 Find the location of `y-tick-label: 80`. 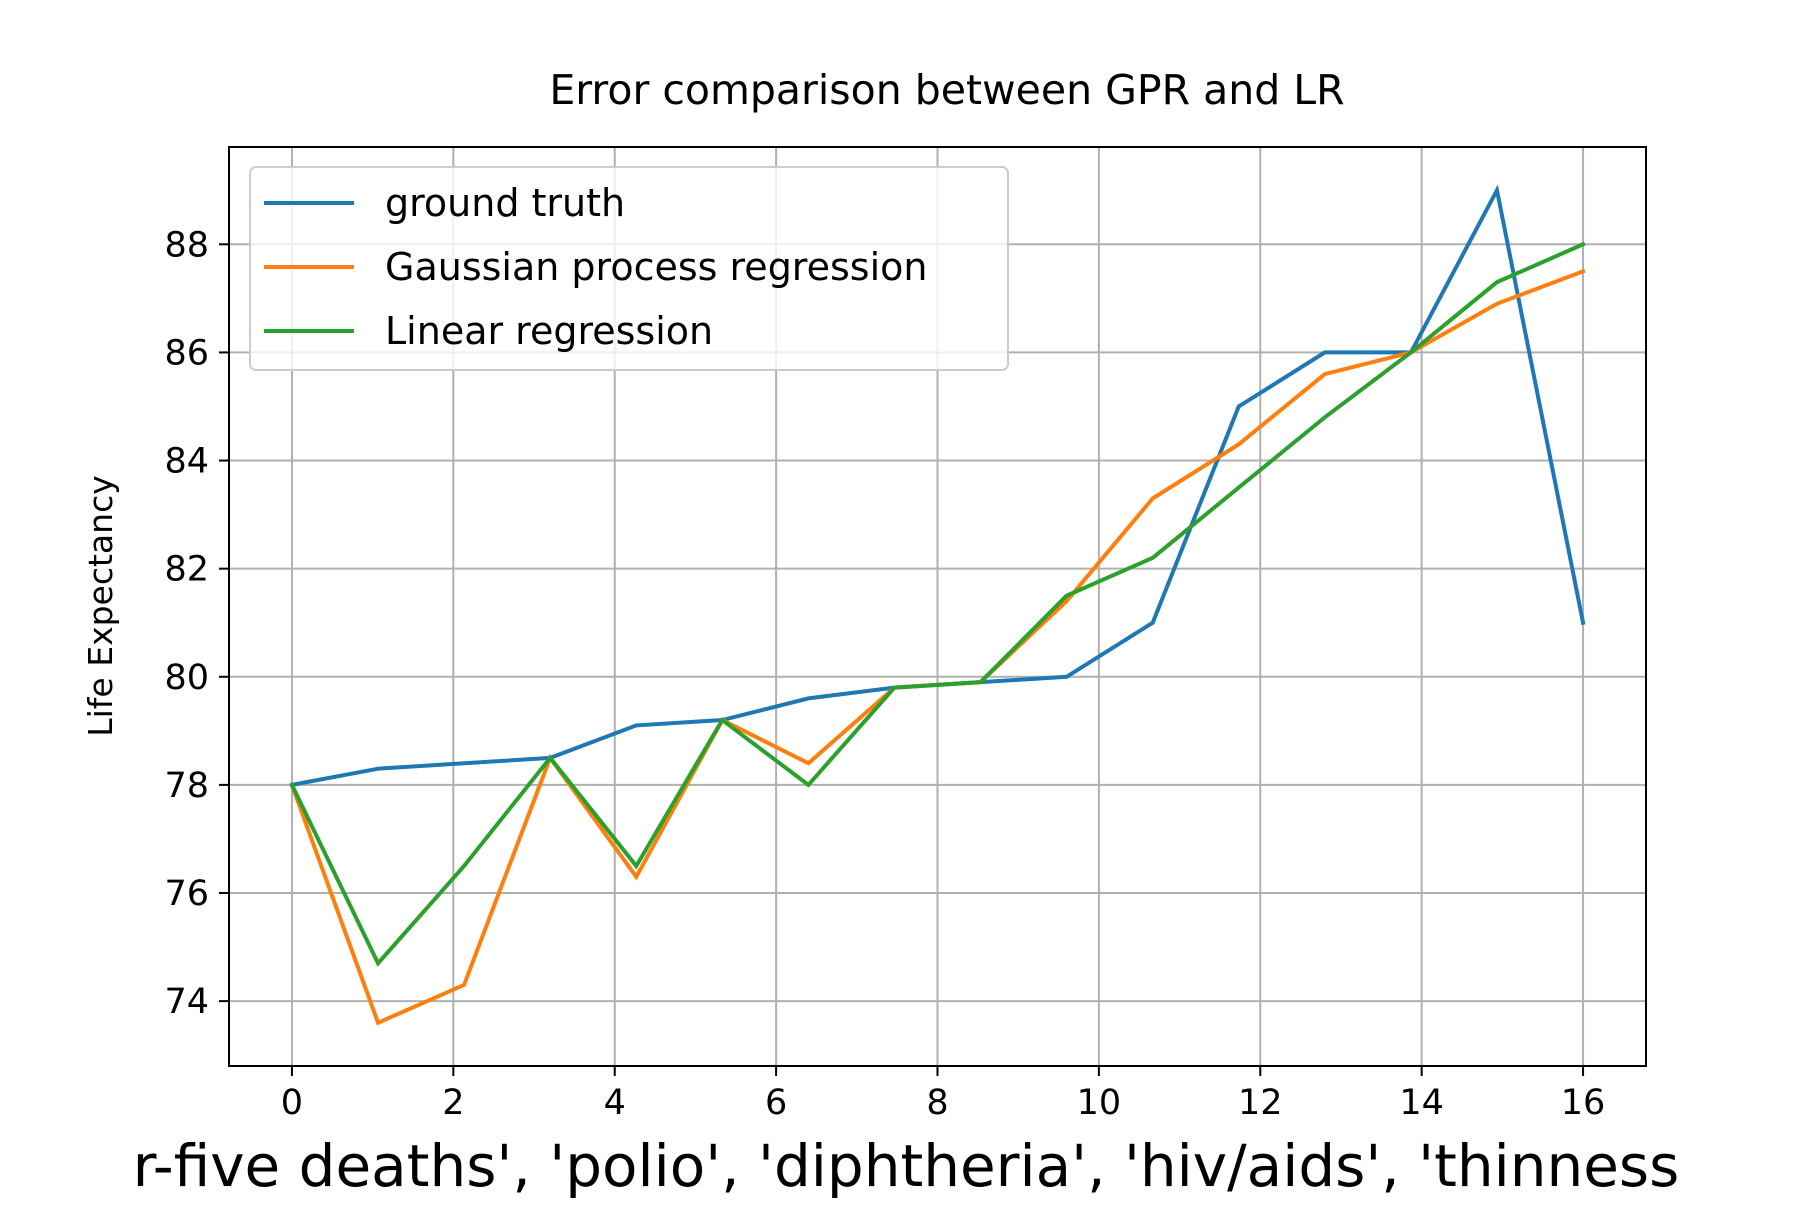

y-tick-label: 80 is located at coordinates (186, 678).